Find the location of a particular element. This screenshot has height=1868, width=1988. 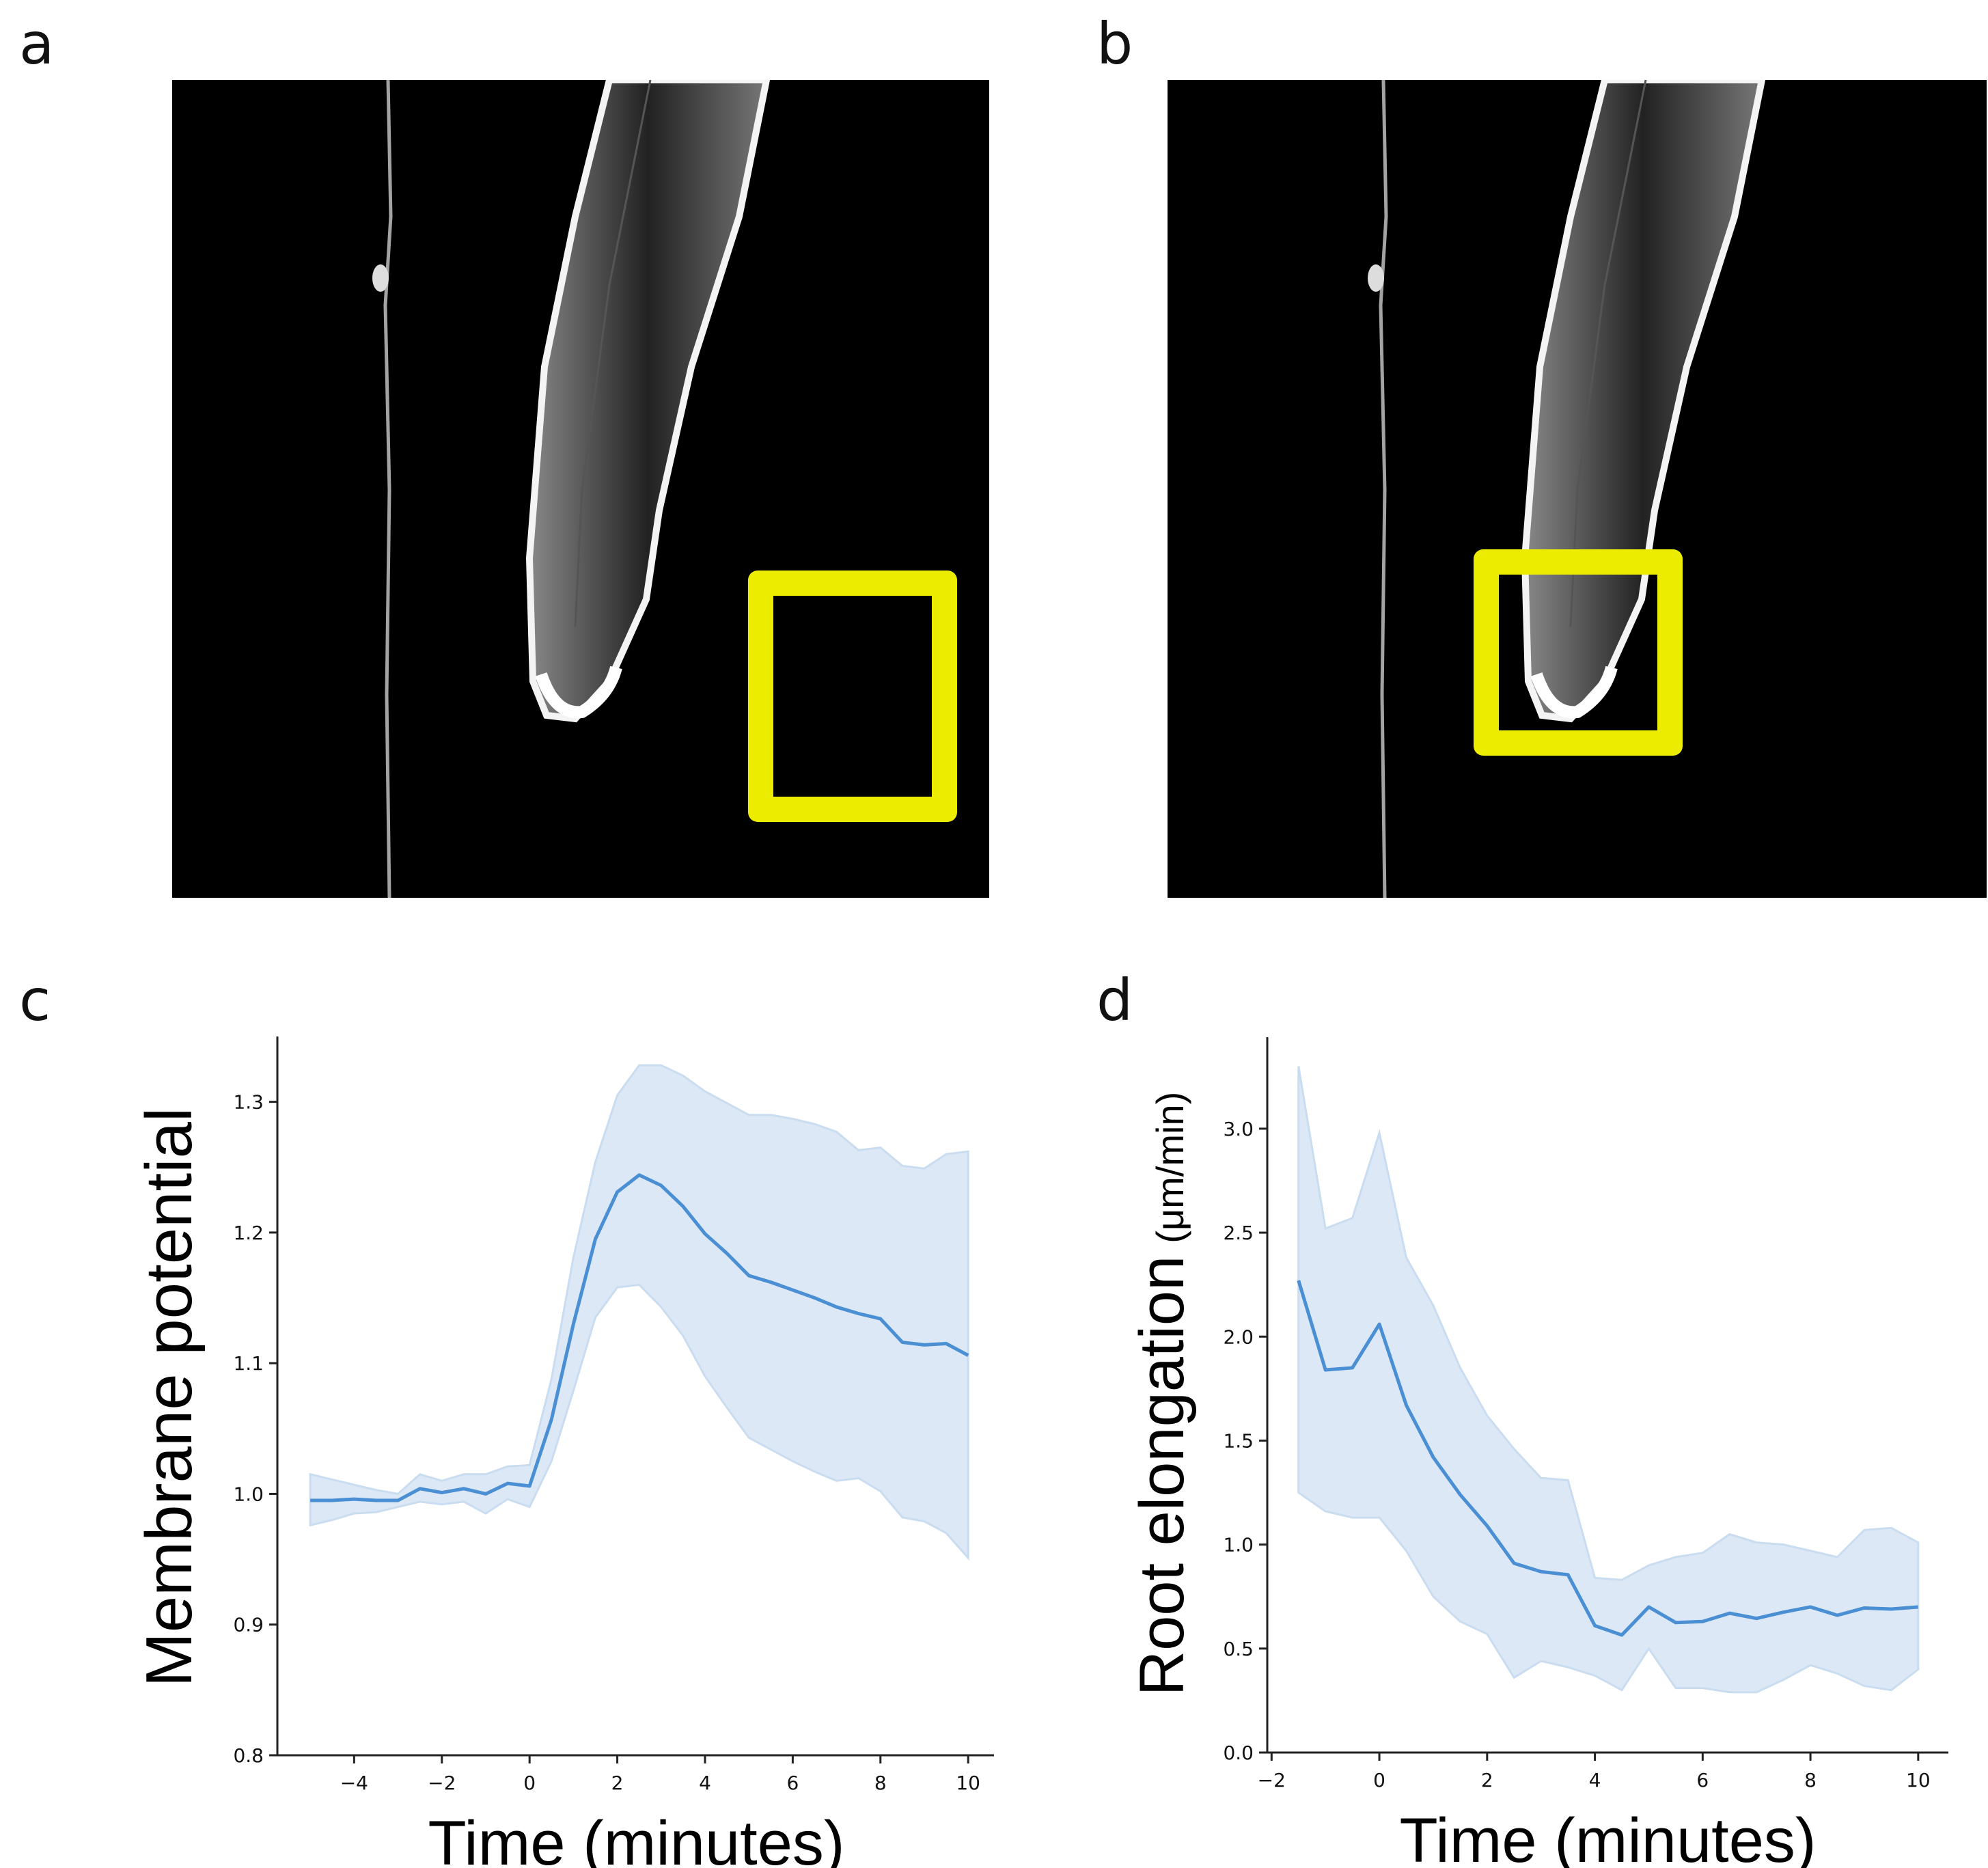

root-inner-line is located at coordinates (613, 353).